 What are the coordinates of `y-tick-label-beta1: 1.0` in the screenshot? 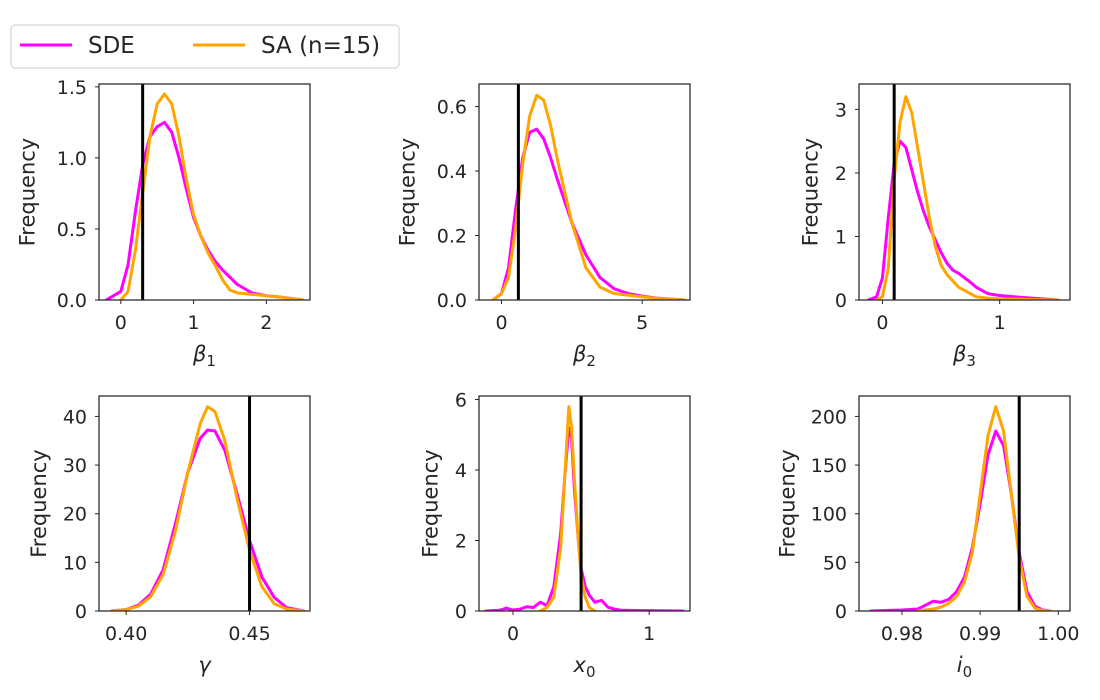 It's located at (72, 159).